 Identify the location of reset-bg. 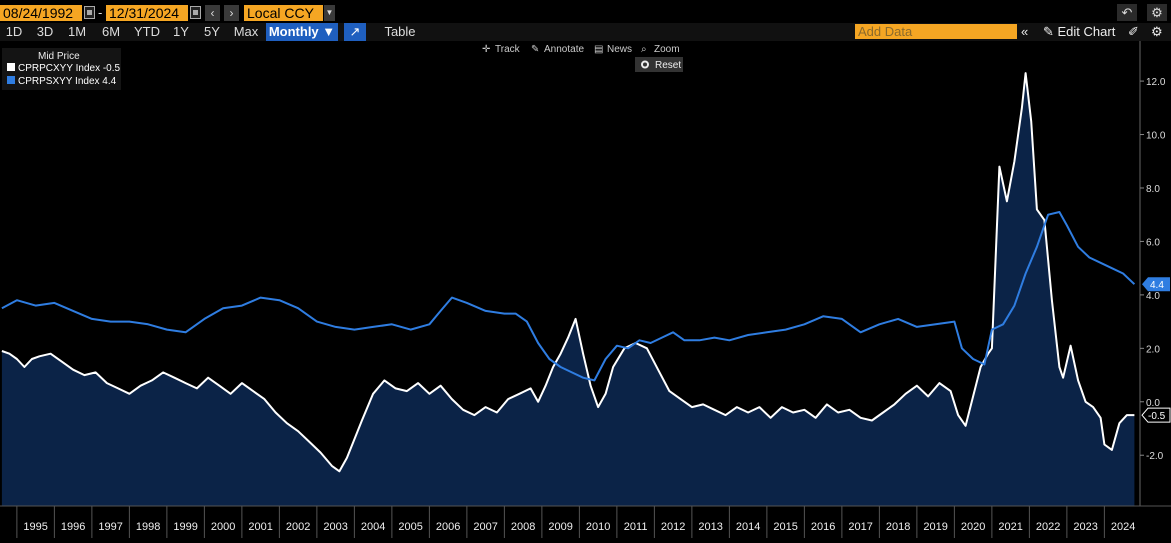
(659, 64).